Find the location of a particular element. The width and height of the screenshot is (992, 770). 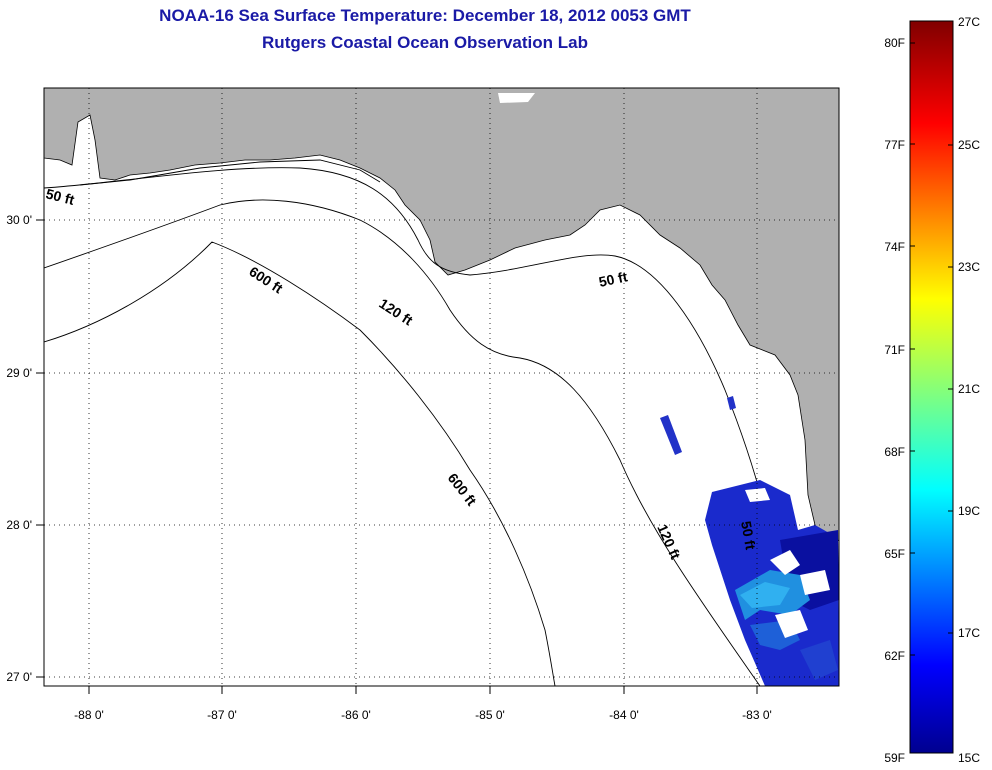

lon-label-87: -87 0' is located at coordinates (222, 715).